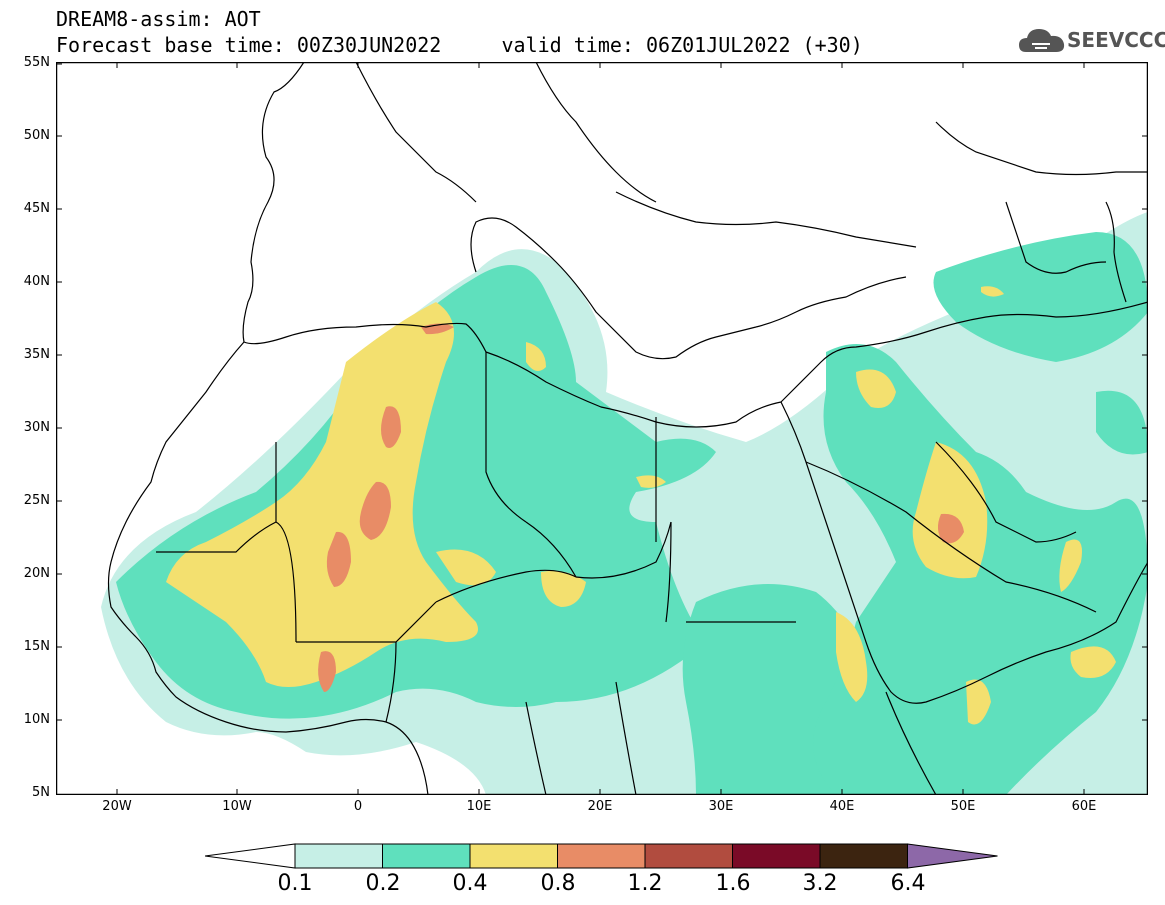 Image resolution: width=1165 pixels, height=905 pixels. Describe the element at coordinates (1042, 40) in the screenshot. I see `cloud-icon` at that location.